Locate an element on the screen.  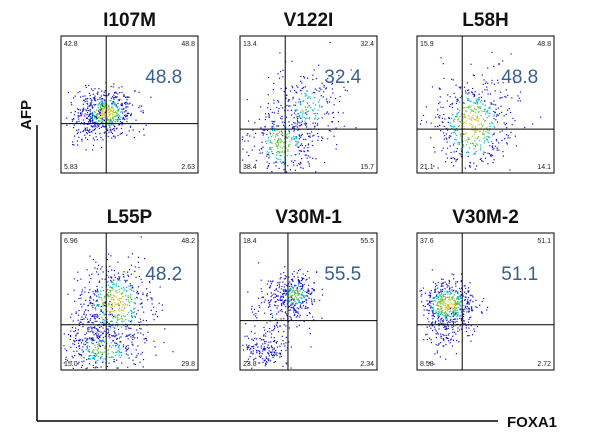
panel-title: V30M-2 is located at coordinates (485, 217).